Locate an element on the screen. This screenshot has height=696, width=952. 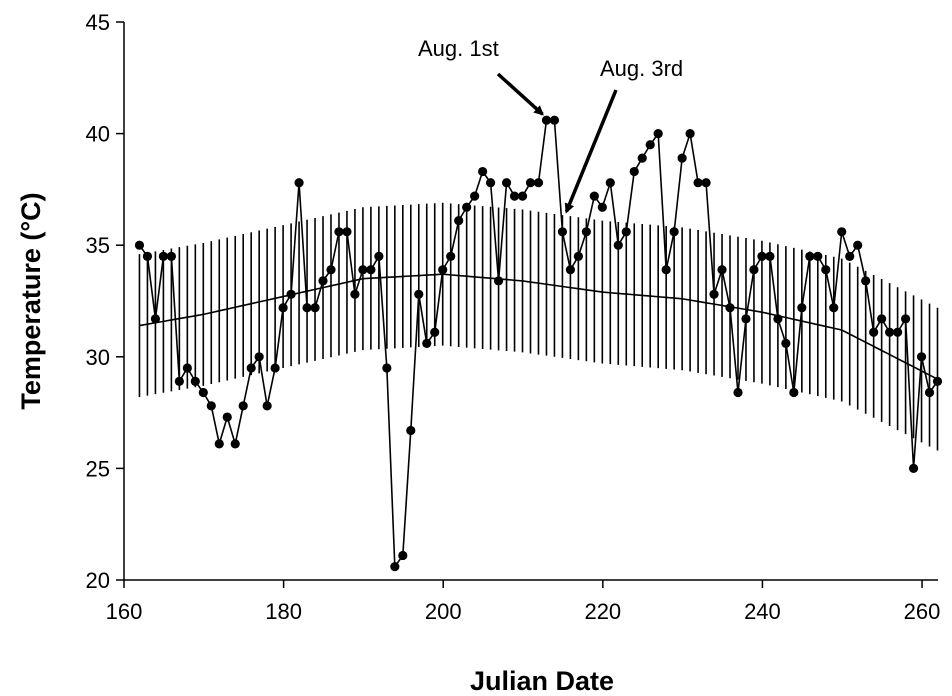
y-axis-title: Temperature (°C) is located at coordinates (31, 300).